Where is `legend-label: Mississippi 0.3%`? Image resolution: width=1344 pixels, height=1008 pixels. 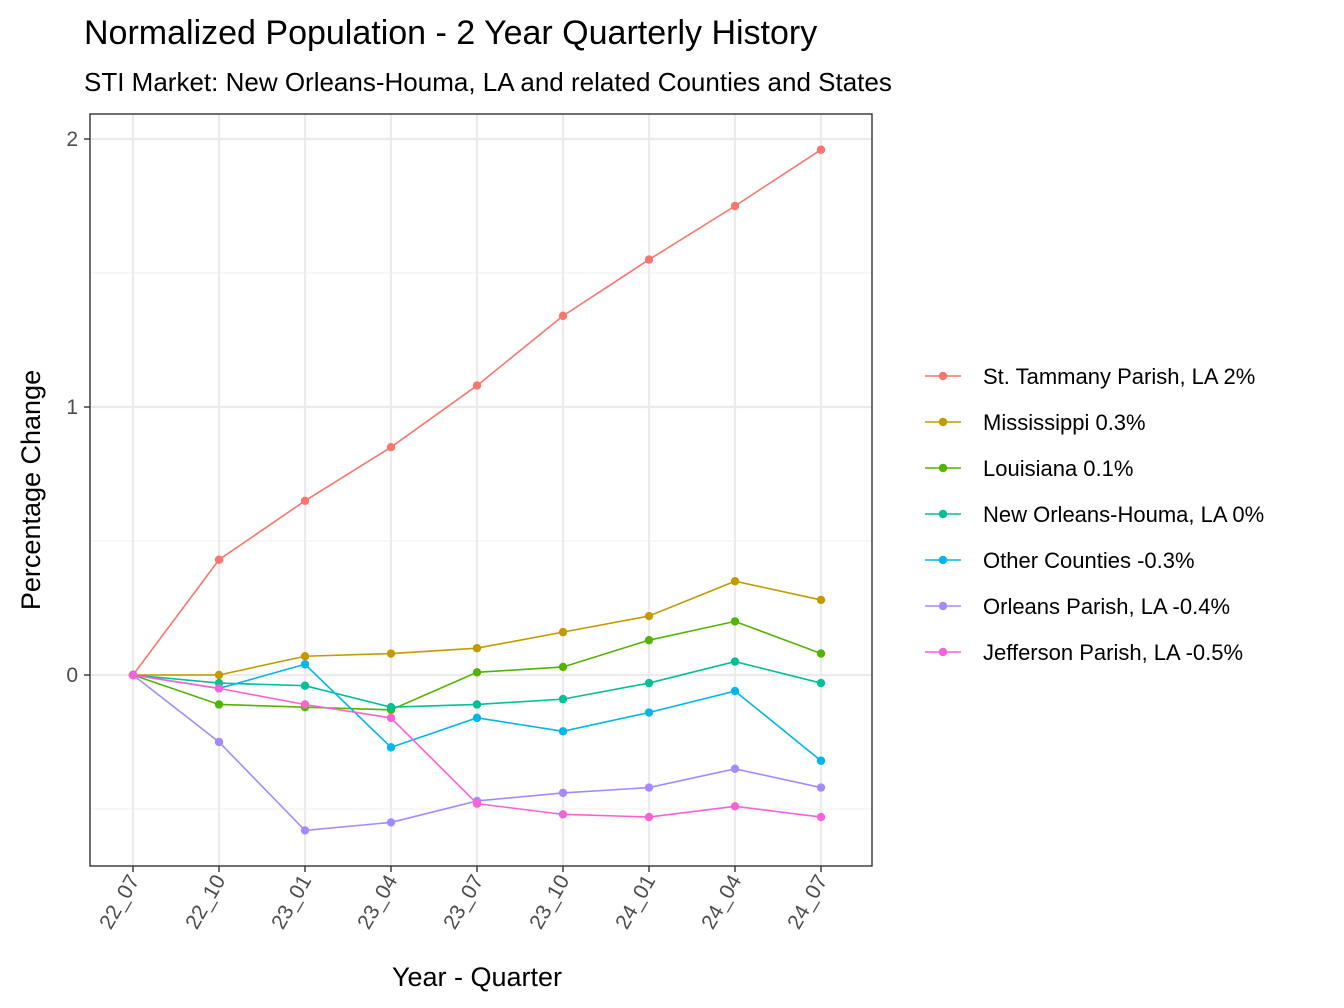 legend-label: Mississippi 0.3% is located at coordinates (1064, 422).